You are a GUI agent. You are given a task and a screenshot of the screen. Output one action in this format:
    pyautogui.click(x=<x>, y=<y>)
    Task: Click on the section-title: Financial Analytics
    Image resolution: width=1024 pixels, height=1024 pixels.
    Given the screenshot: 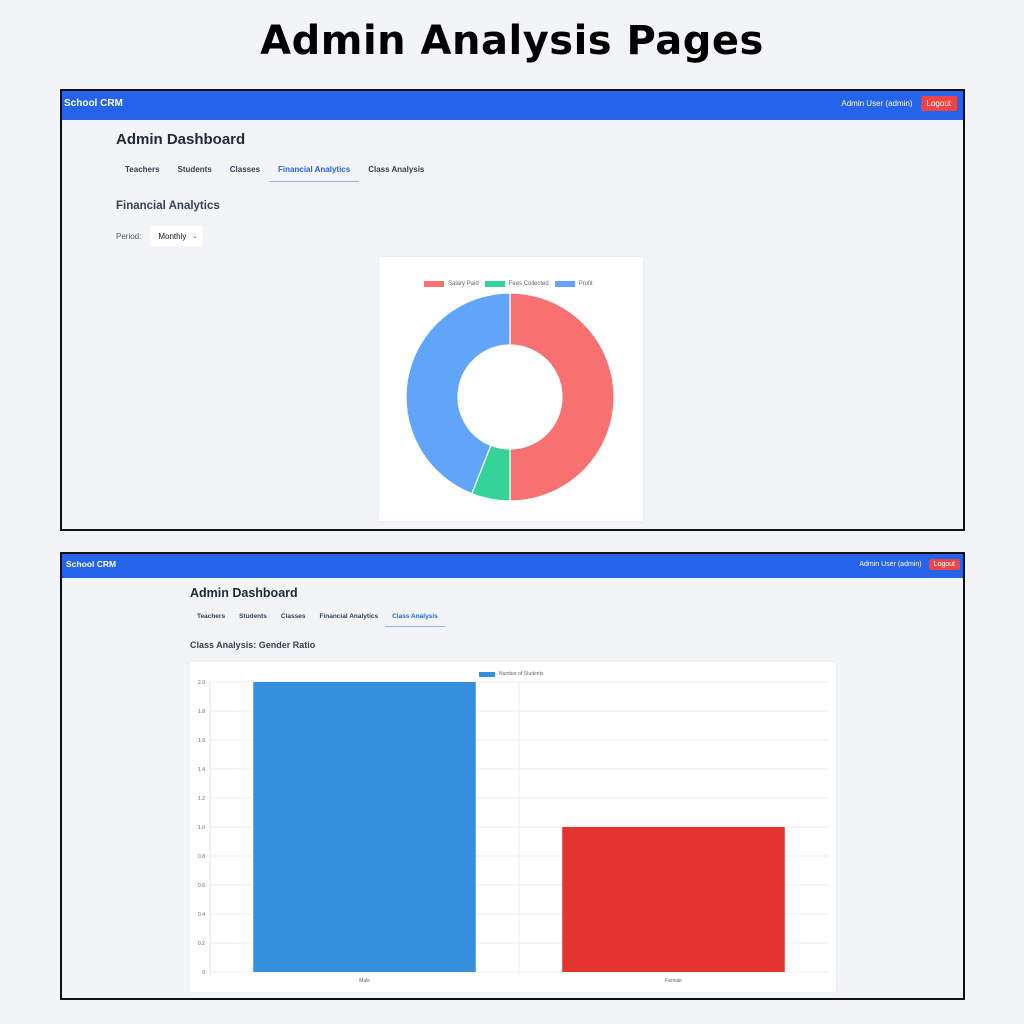 What is the action you would take?
    pyautogui.click(x=168, y=206)
    